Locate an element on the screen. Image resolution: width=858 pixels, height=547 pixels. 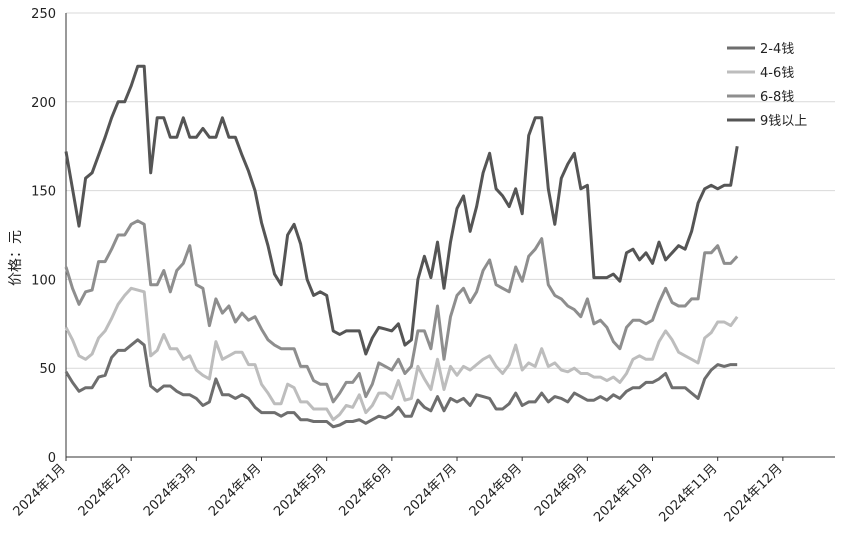
x-tick-label: 2024年3月 is located at coordinates (170, 490).